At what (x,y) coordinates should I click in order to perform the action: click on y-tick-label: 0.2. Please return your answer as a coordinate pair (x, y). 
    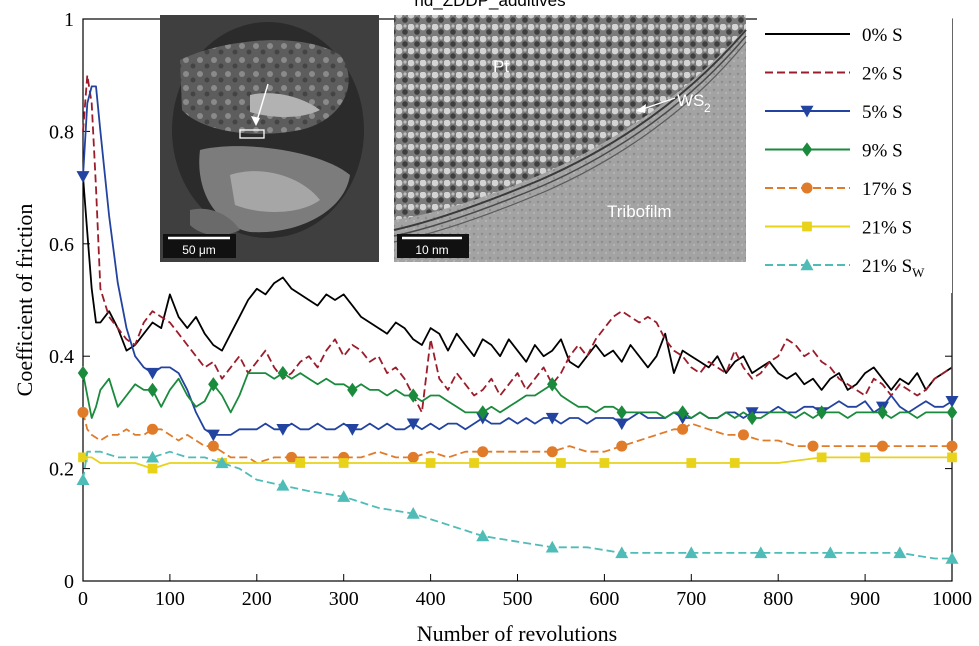
    Looking at the image, I should click on (61, 470).